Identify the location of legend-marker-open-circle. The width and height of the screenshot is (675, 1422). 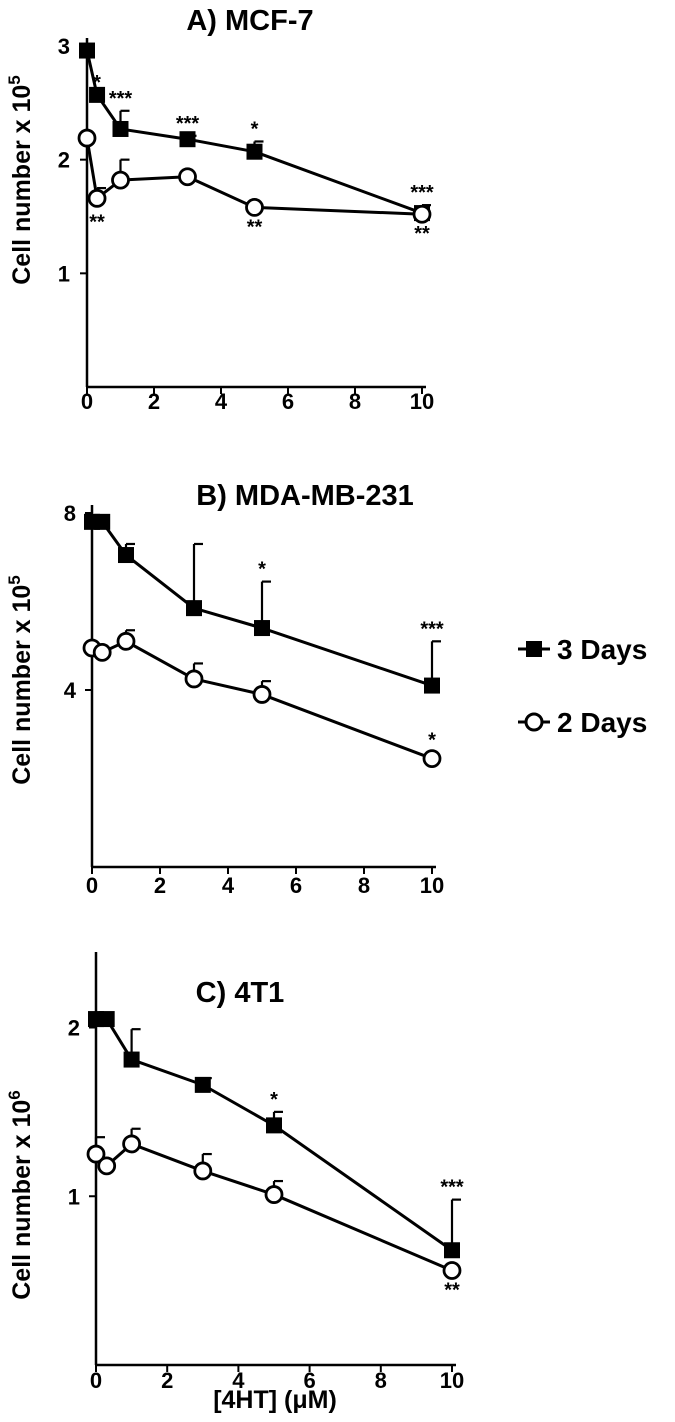
(534, 722).